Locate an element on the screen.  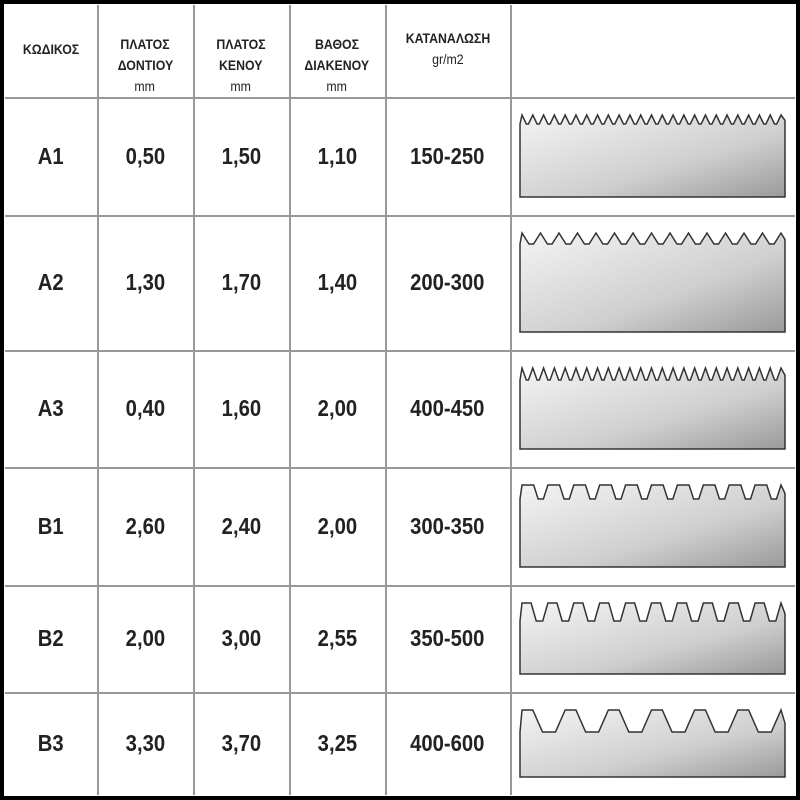
cell-text: B1 is located at coordinates (51, 525).